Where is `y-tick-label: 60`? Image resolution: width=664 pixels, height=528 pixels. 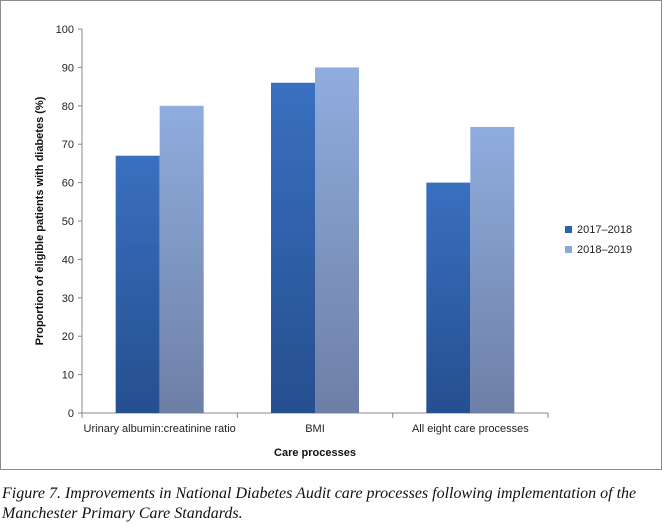
y-tick-label: 60 is located at coordinates (68, 184).